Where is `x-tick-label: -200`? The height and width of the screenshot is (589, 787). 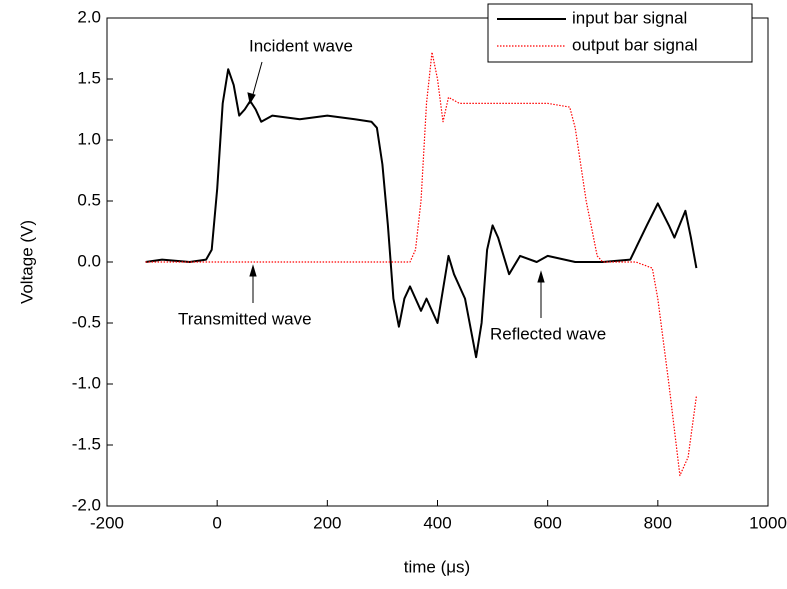
x-tick-label: -200 is located at coordinates (107, 522).